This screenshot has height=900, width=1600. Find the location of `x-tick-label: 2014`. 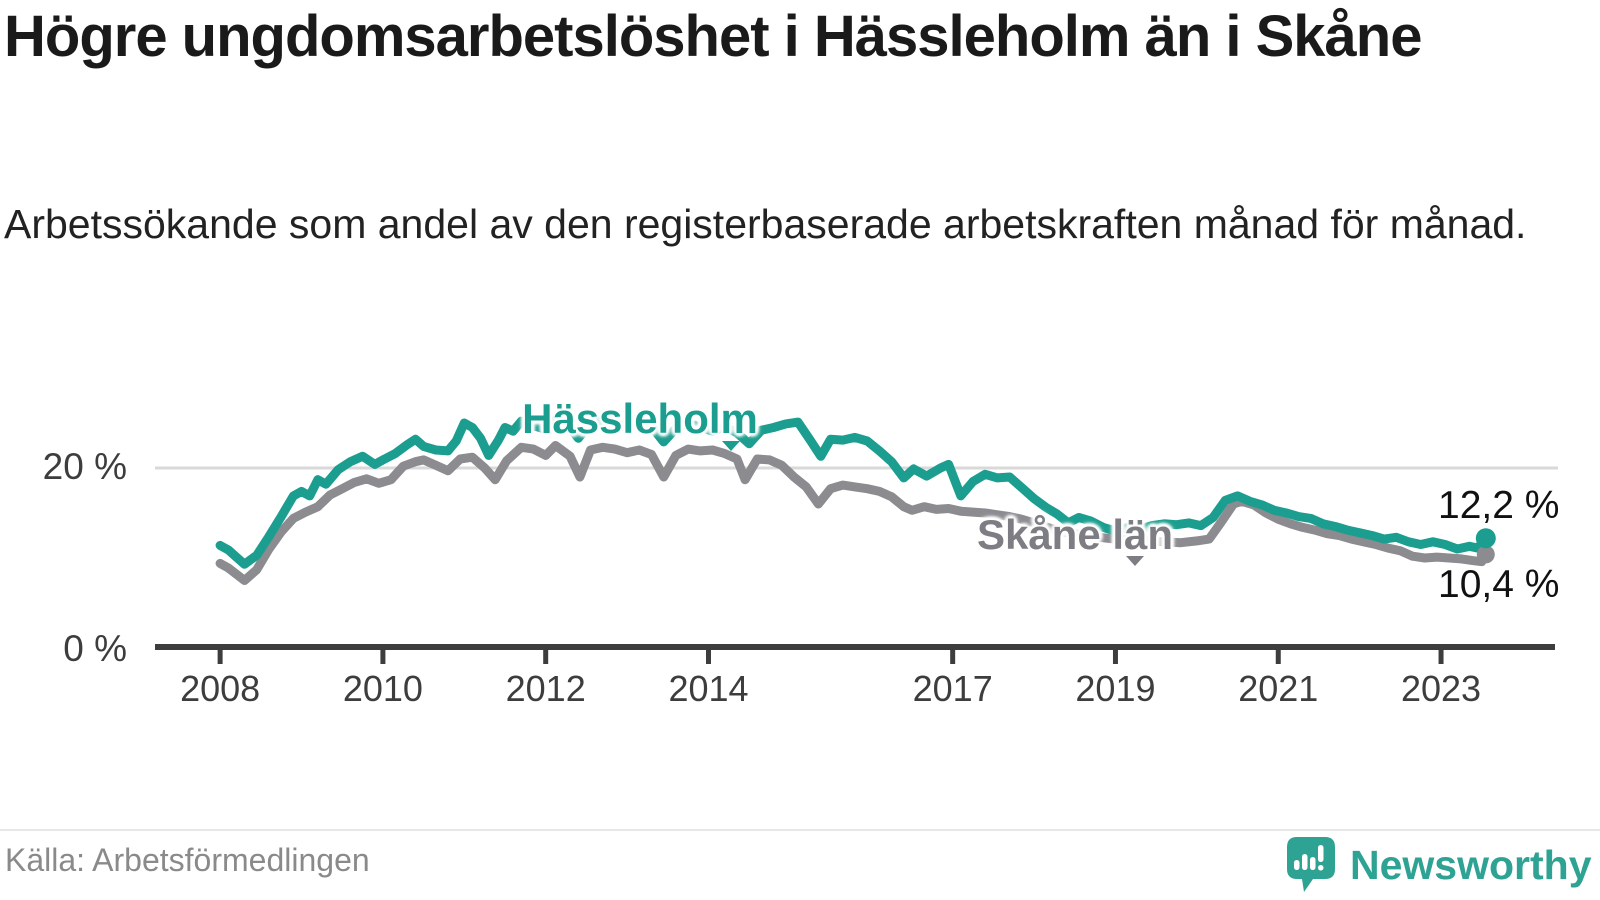

x-tick-label: 2014 is located at coordinates (708, 688).